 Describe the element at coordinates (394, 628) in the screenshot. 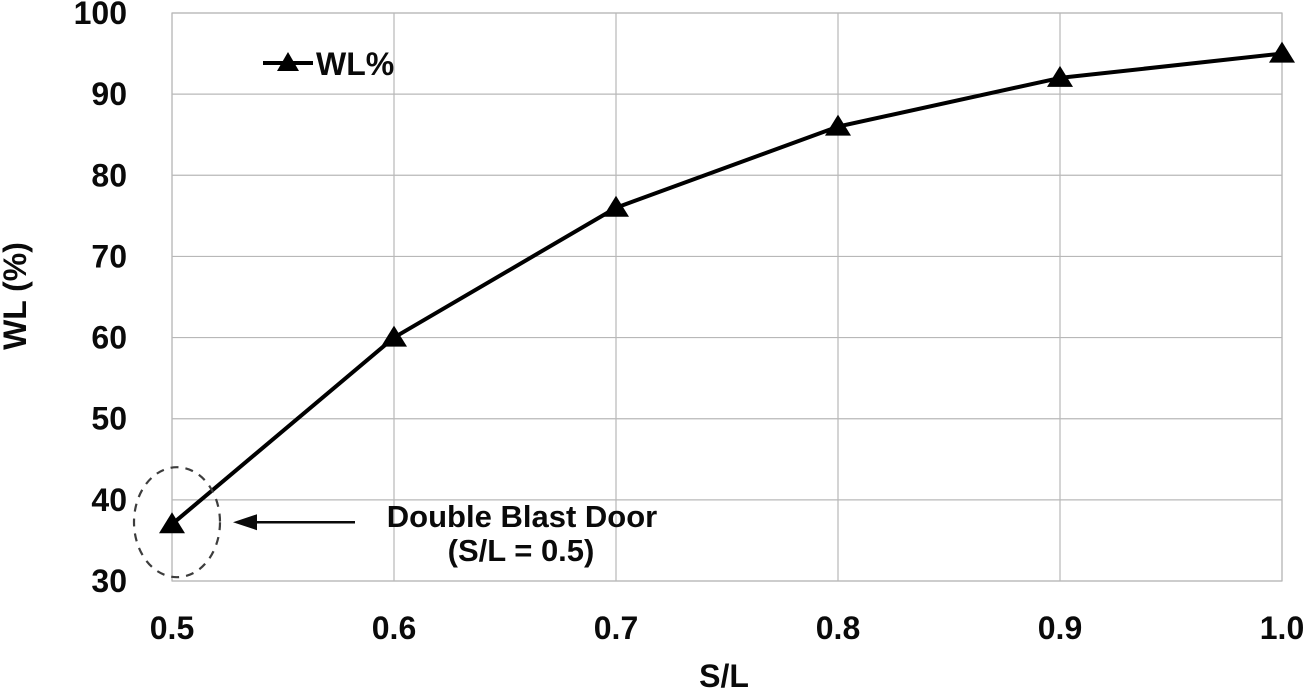

I see `x-tick-label: 0.6` at that location.